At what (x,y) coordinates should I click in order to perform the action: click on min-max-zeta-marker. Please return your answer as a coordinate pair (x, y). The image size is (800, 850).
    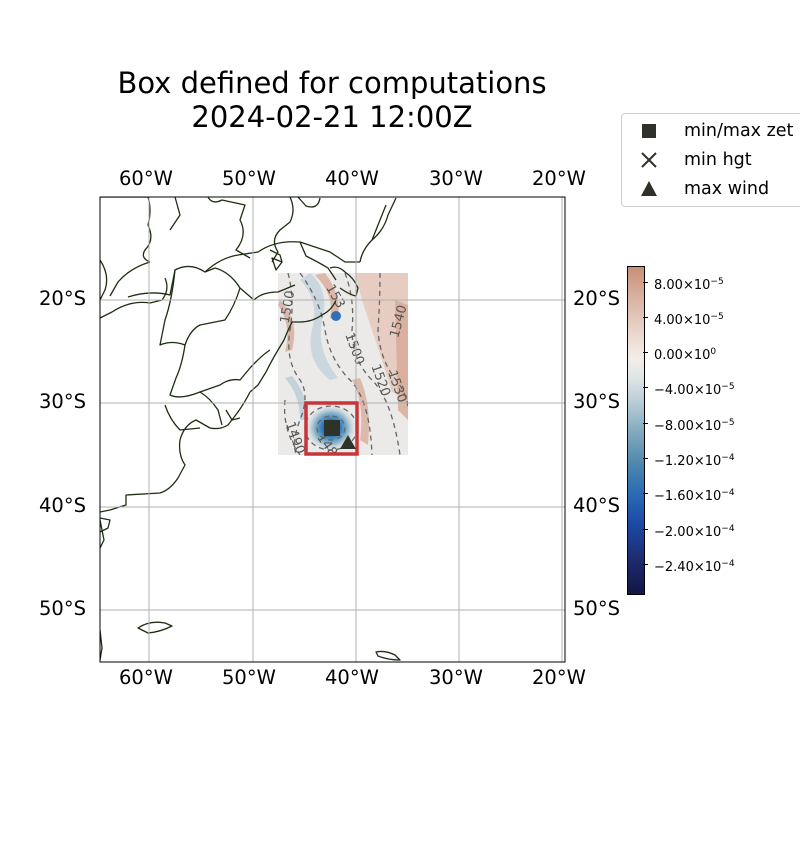
    Looking at the image, I should click on (332, 428).